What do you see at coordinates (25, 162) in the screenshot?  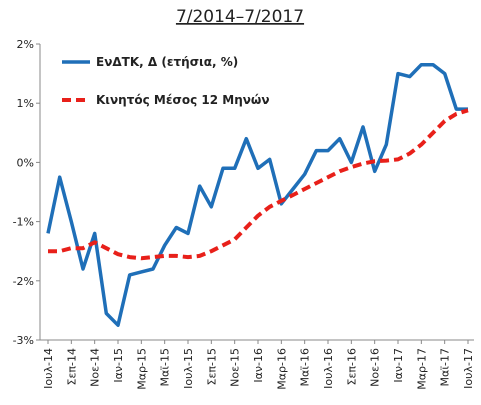 I see `y-tick-label: 0%` at bounding box center [25, 162].